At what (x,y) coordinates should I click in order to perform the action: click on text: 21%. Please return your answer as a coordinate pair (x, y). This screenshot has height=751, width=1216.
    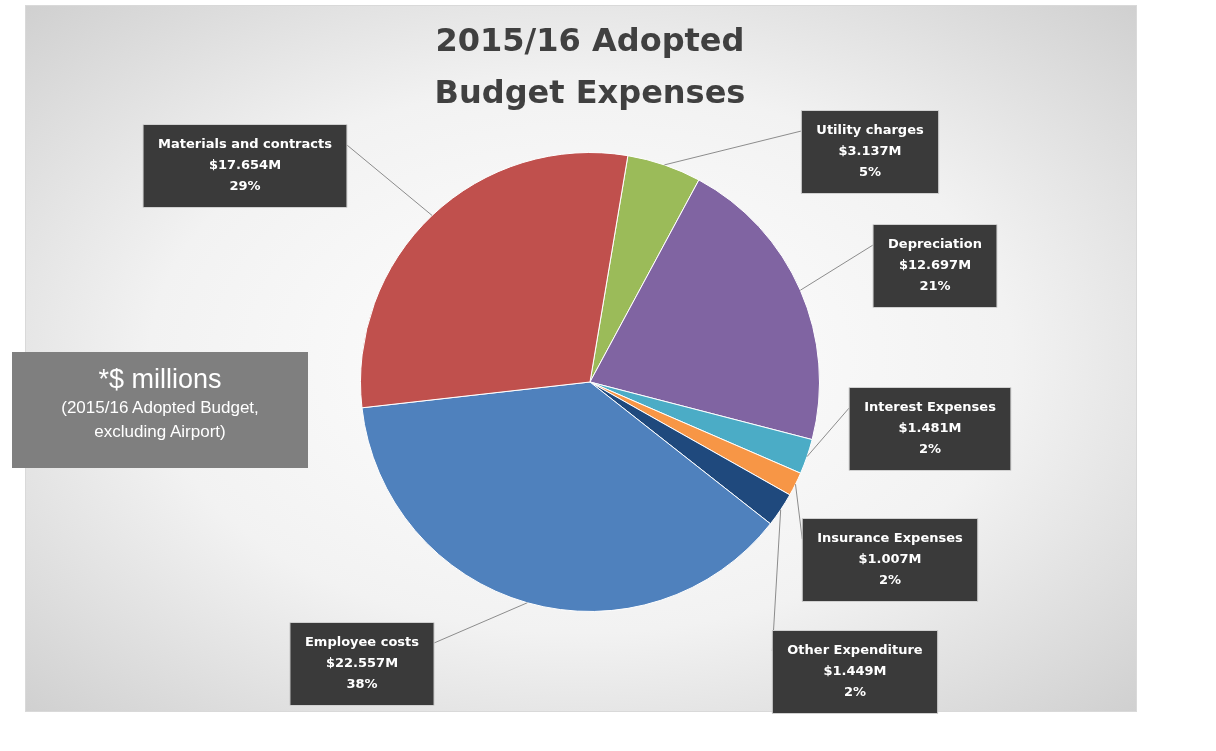
    Looking at the image, I should click on (935, 286).